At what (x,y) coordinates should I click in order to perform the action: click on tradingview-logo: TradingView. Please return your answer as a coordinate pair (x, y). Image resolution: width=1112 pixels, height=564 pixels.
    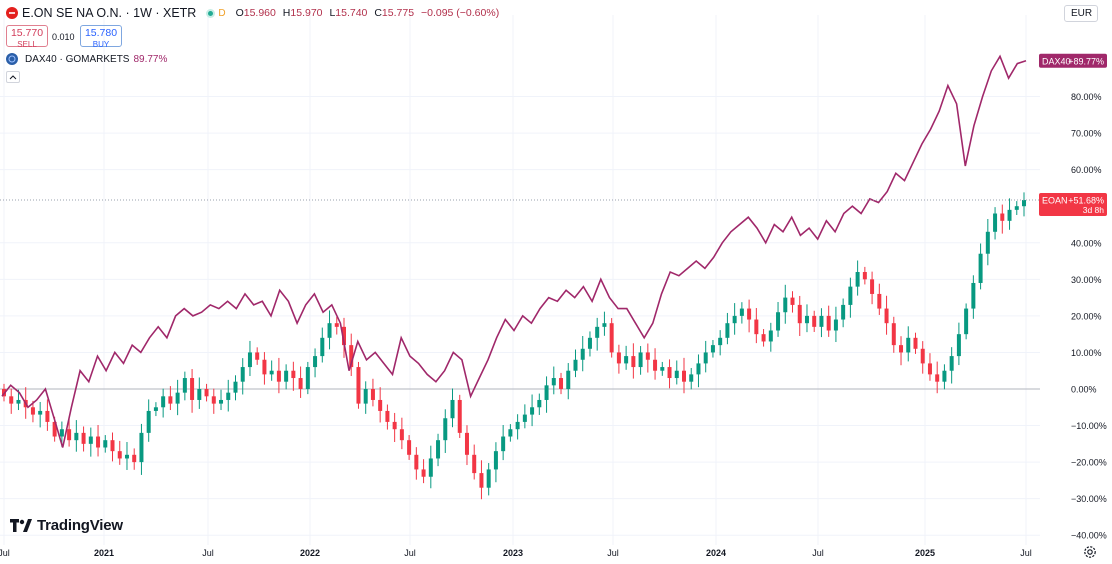
    Looking at the image, I should click on (66, 525).